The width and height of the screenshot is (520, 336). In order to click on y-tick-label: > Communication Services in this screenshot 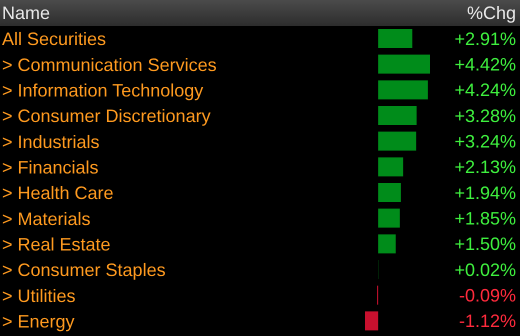, I will do `click(109, 64)`.